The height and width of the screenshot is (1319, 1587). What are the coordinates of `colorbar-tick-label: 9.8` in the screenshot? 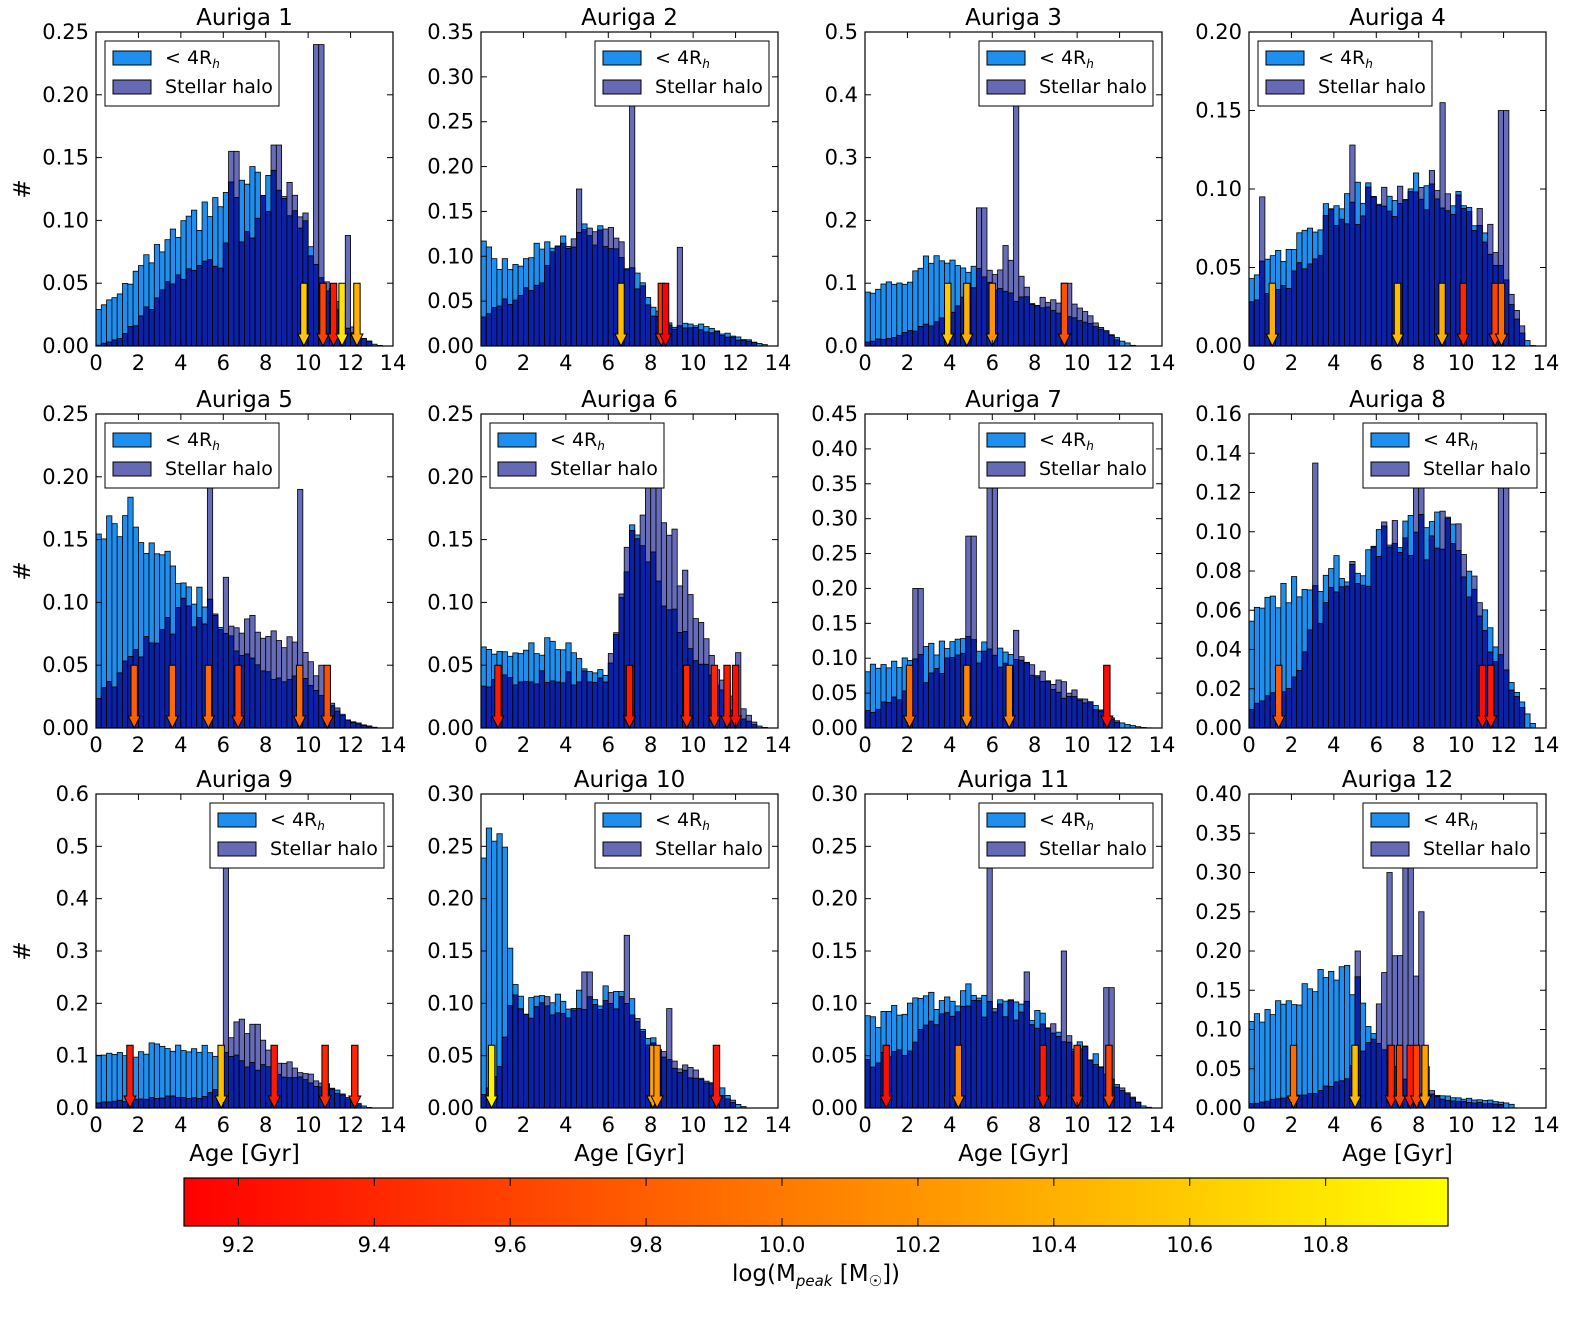 It's located at (645, 1245).